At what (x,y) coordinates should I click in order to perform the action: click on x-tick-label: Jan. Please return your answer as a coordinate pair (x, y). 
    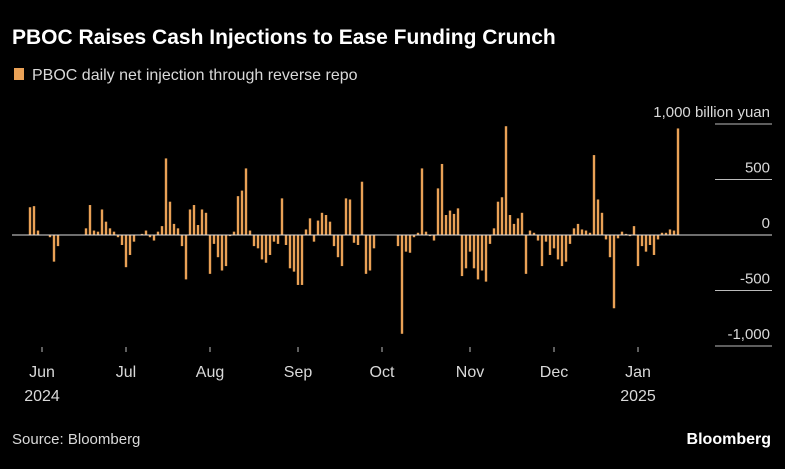
    Looking at the image, I should click on (638, 372).